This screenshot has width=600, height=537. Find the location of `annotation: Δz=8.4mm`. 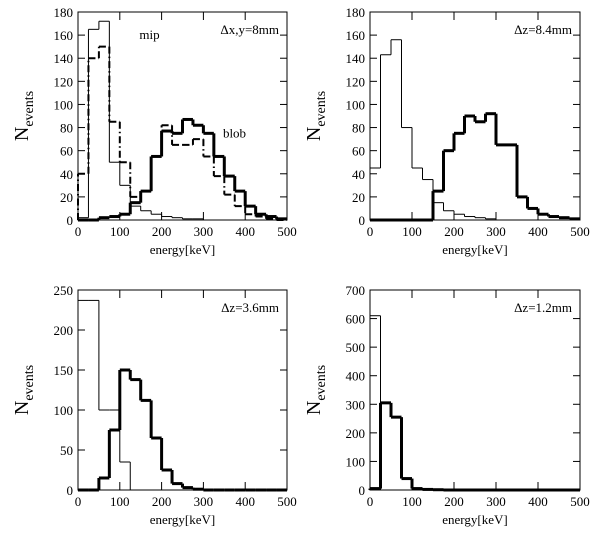

annotation: Δz=8.4mm is located at coordinates (543, 29).